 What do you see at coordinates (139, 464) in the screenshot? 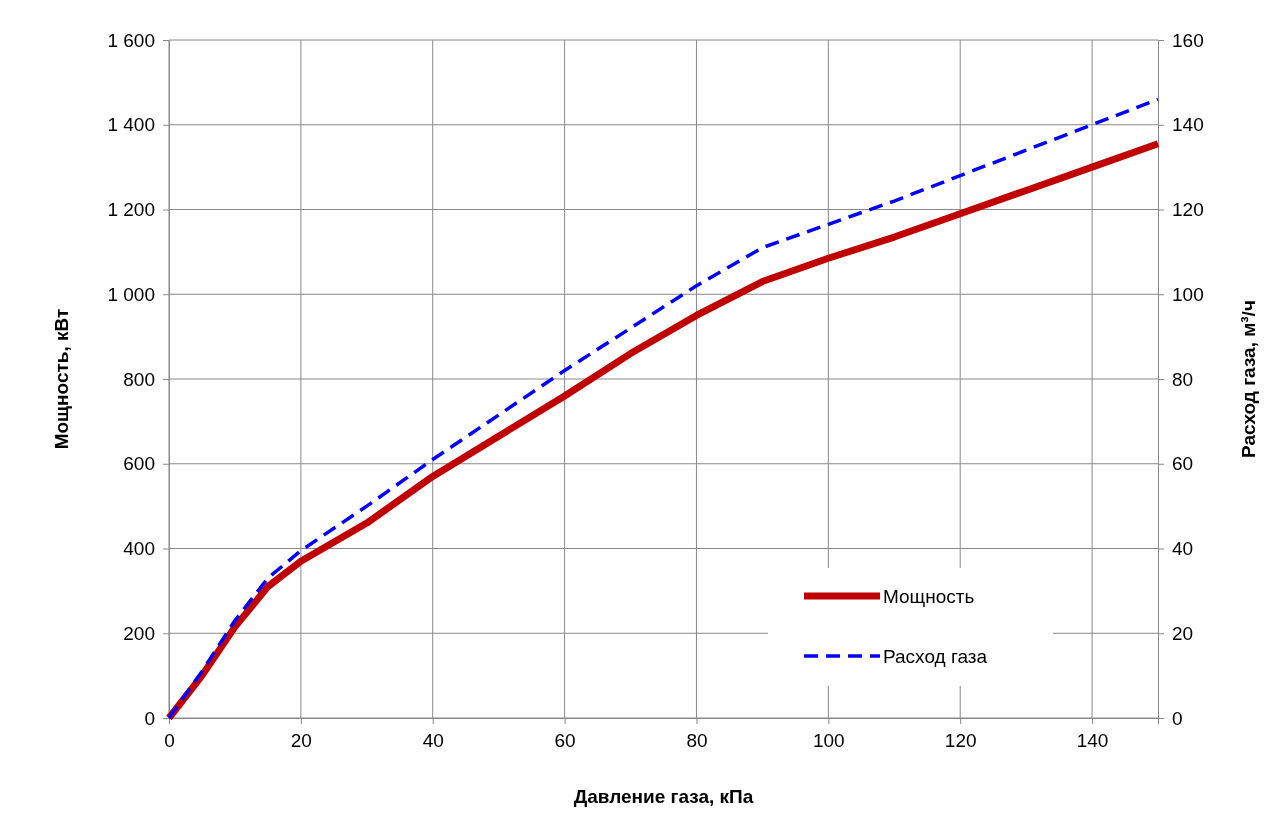
I see `y-tick-label: 600` at bounding box center [139, 464].